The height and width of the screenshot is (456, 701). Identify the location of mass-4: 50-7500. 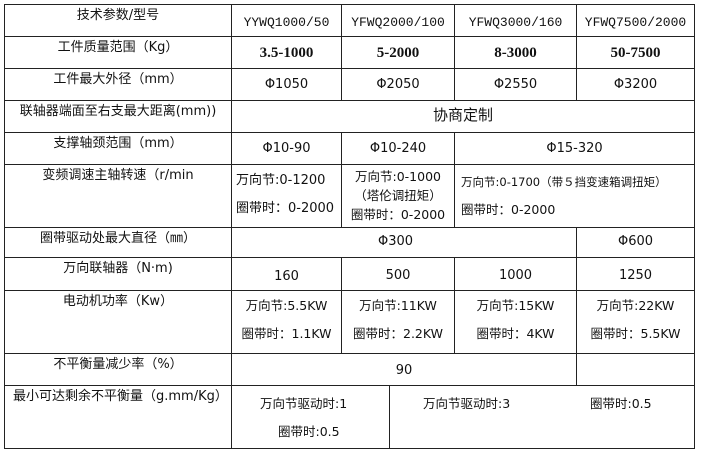
(635, 52).